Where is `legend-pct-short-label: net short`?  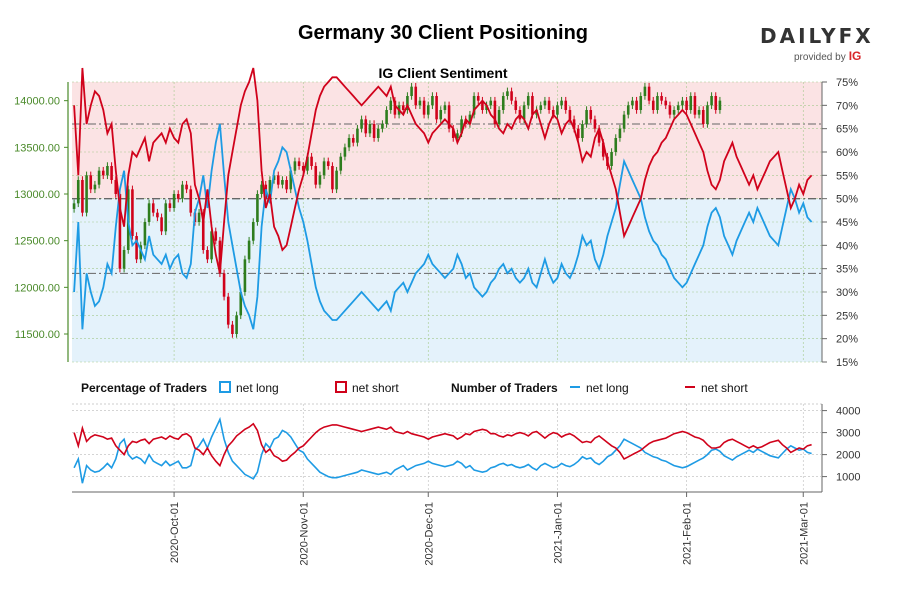 legend-pct-short-label: net short is located at coordinates (375, 388).